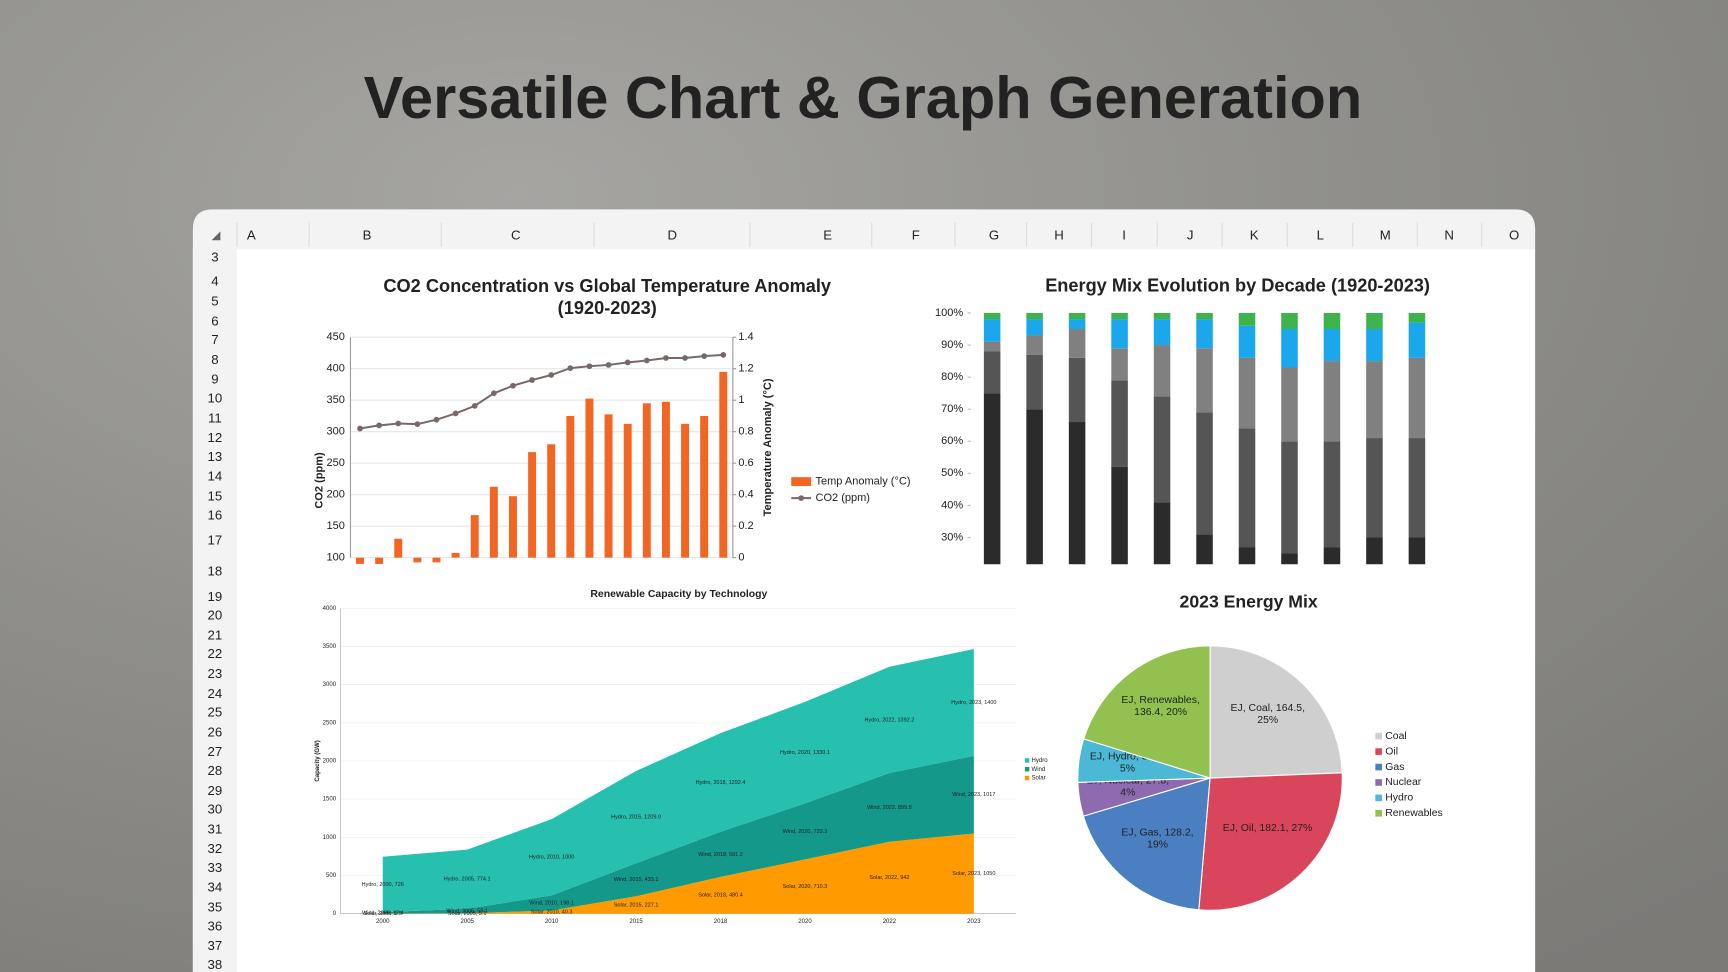  Describe the element at coordinates (1403, 782) in the screenshot. I see `legend-label: Nuclear` at that location.